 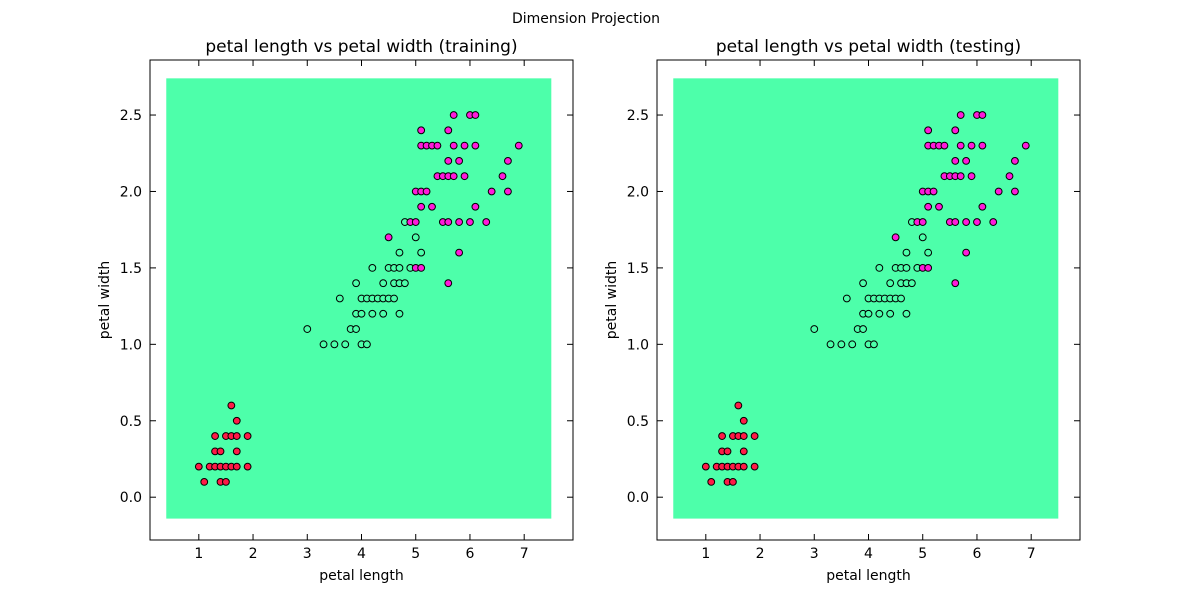 What do you see at coordinates (638, 422) in the screenshot?
I see `chart-1-ytick-label-1: 0.5` at bounding box center [638, 422].